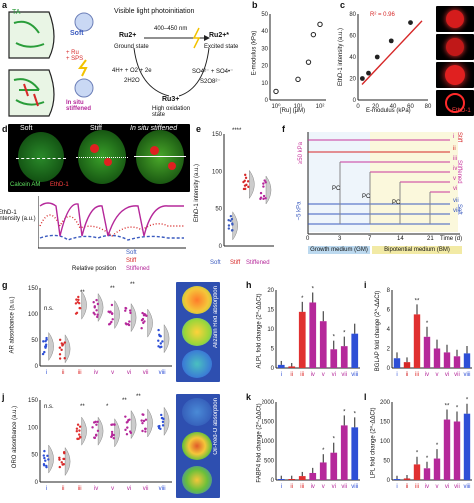 This screenshot has height=503, width=474. Describe the element at coordinates (352, 80) in the screenshot. I see `y-tick-label: 20` at that location.